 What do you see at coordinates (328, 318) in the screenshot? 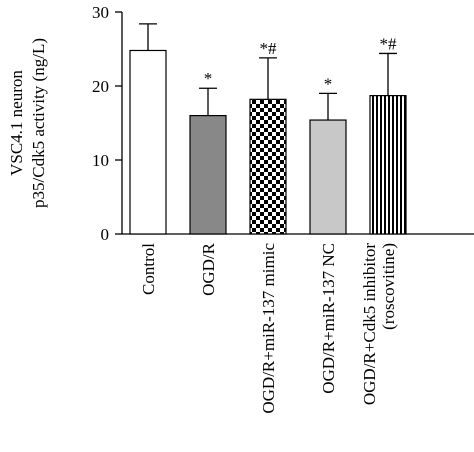
I see `category-label: OGD/R+miR-137 NC` at bounding box center [328, 318].